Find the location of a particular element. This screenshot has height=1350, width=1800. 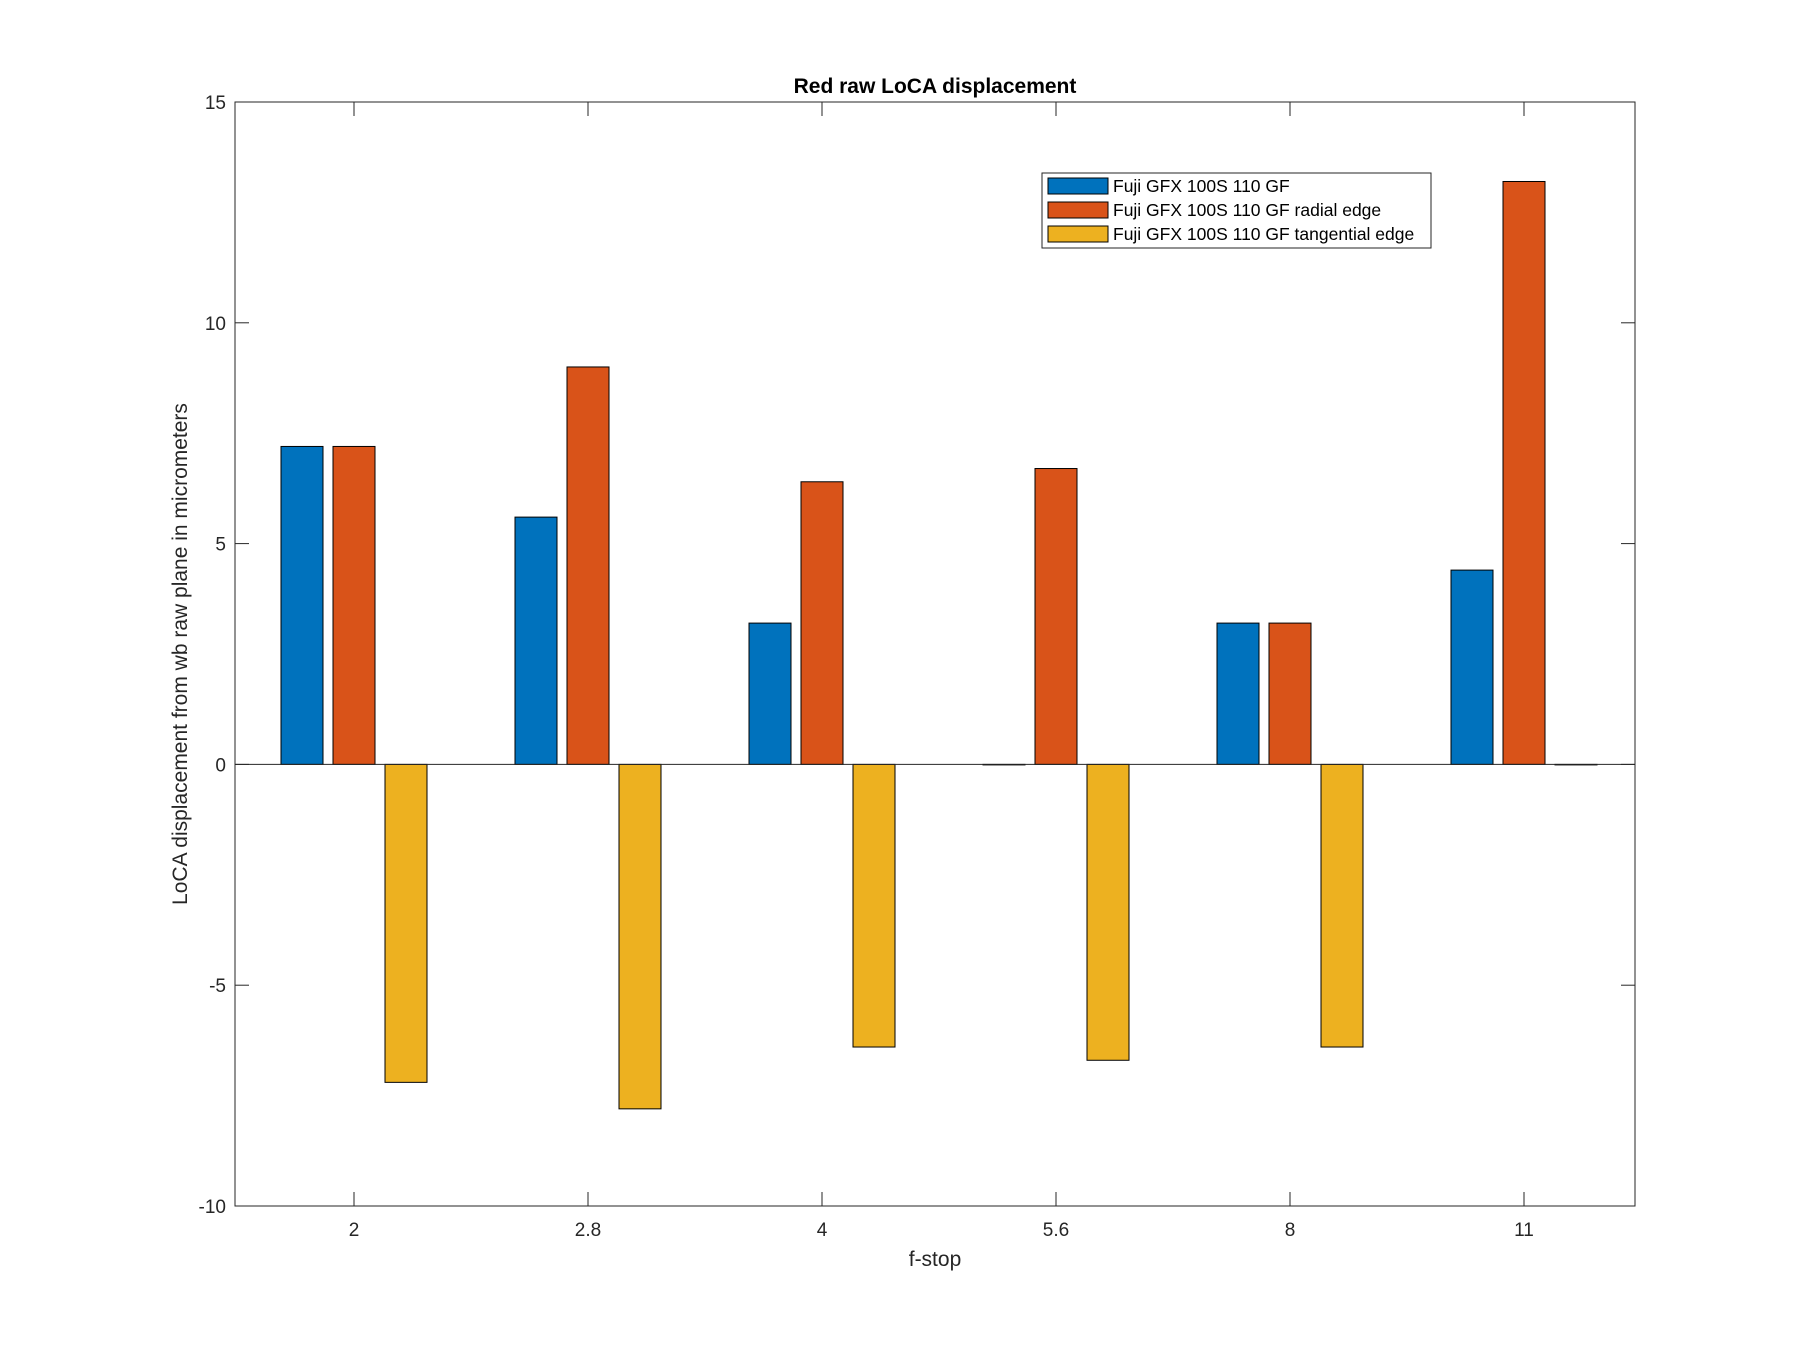

x-tick-label: 2 is located at coordinates (354, 1230).